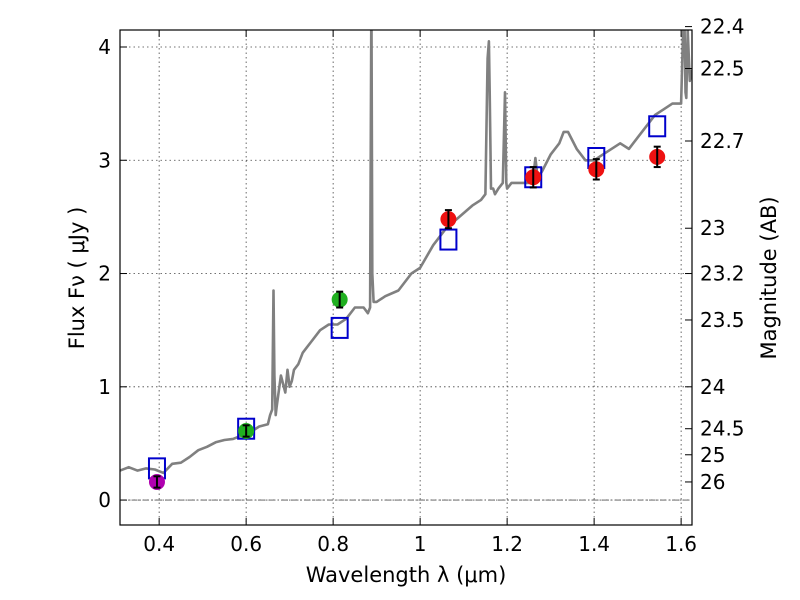 Image resolution: width=800 pixels, height=600 pixels. What do you see at coordinates (712, 228) in the screenshot?
I see `magnitude-tick-label-3: 23` at bounding box center [712, 228].